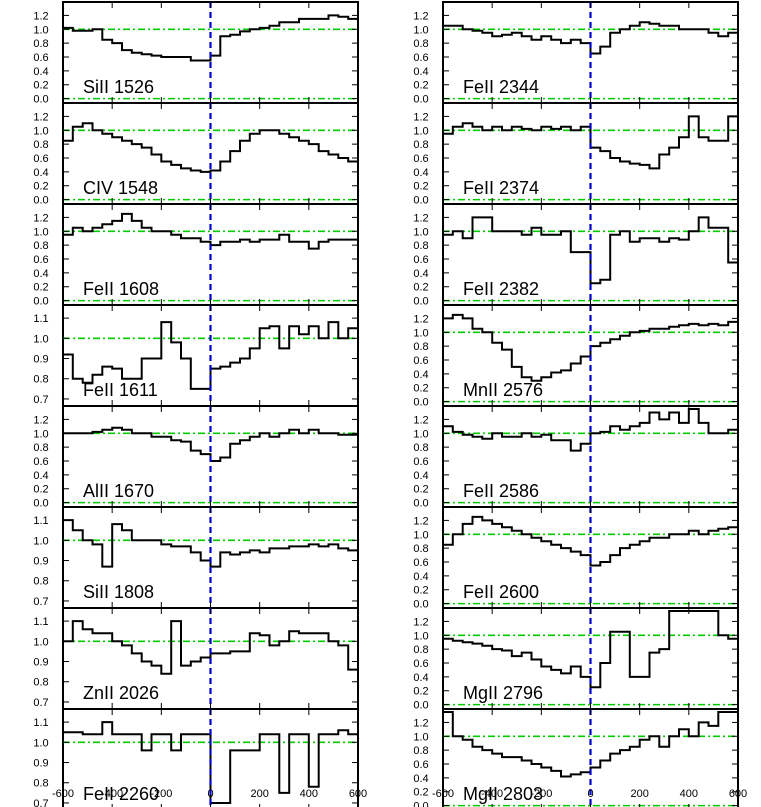 Image resolution: width=761 pixels, height=807 pixels. Describe the element at coordinates (118, 592) in the screenshot. I see `panel-label: SiII 1808` at that location.